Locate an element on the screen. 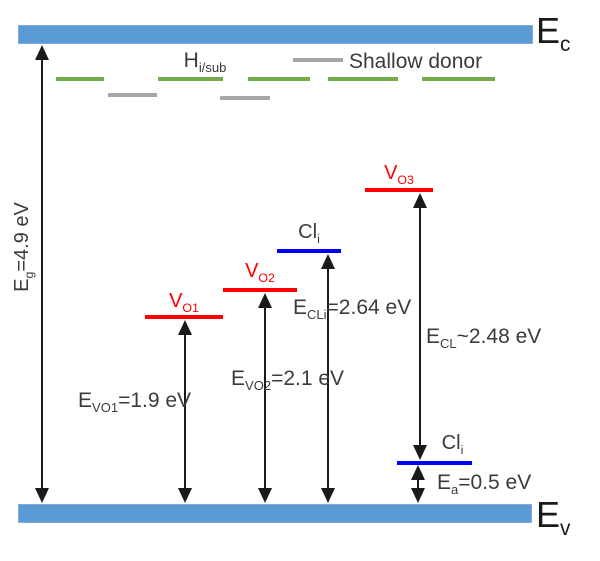  ecli-transition-arrow is located at coordinates (328, 378).